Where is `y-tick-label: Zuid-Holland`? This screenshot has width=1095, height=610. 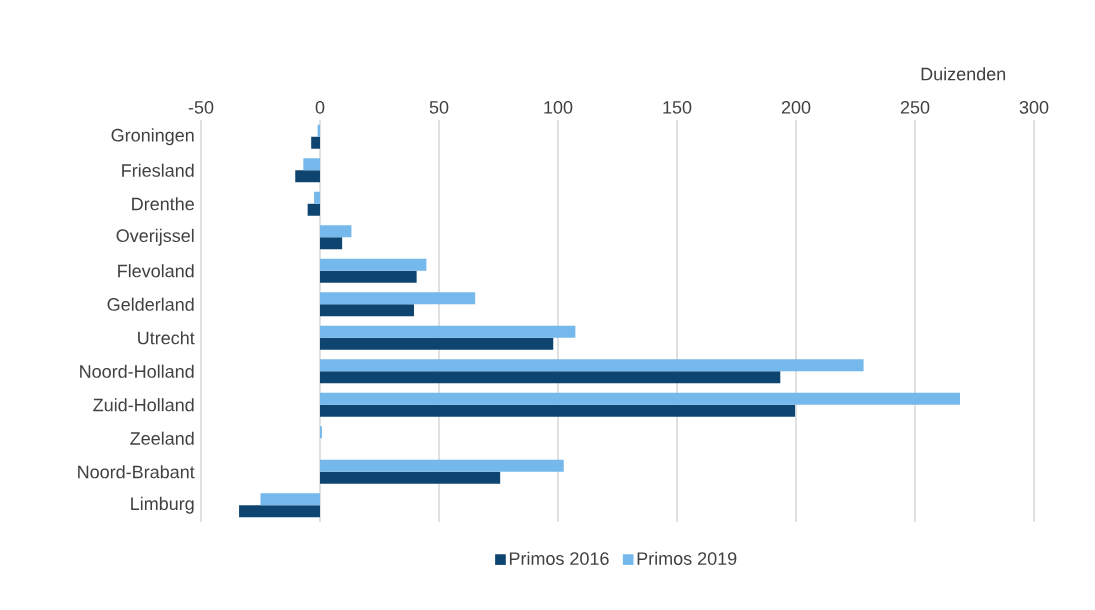
y-tick-label: Zuid-Holland is located at coordinates (143, 405).